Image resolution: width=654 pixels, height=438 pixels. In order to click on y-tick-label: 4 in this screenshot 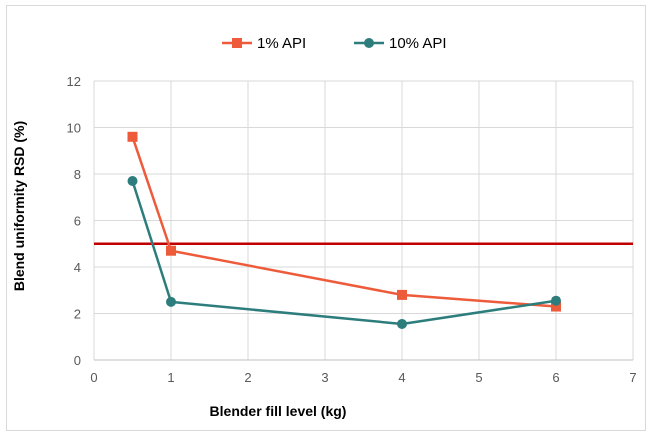, I will do `click(77, 267)`.